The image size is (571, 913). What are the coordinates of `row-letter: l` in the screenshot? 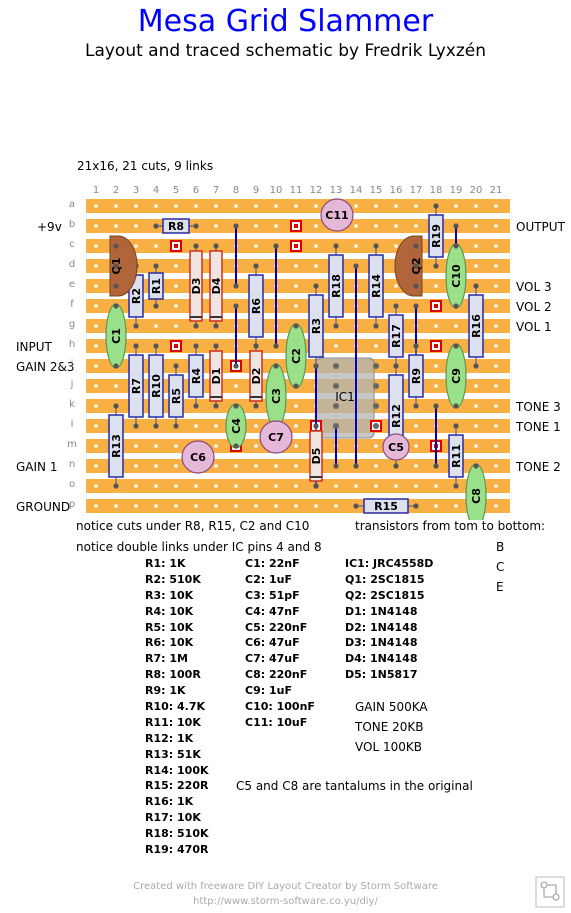 It's located at (72, 424).